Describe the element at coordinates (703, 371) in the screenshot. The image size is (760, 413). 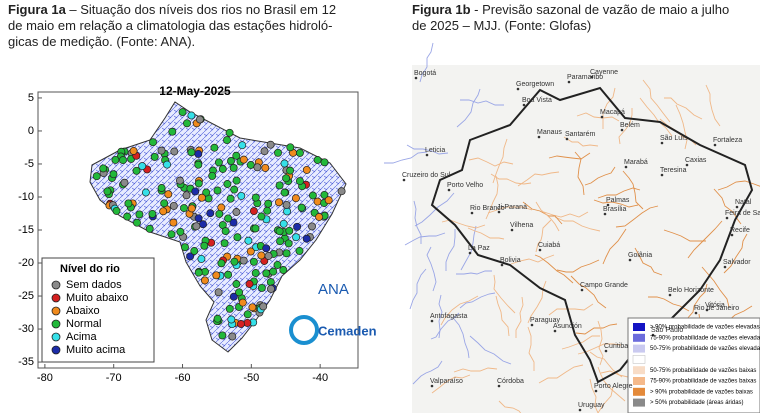
I see `legend-label: 50-75% probabilidade de vazões baixas` at that location.